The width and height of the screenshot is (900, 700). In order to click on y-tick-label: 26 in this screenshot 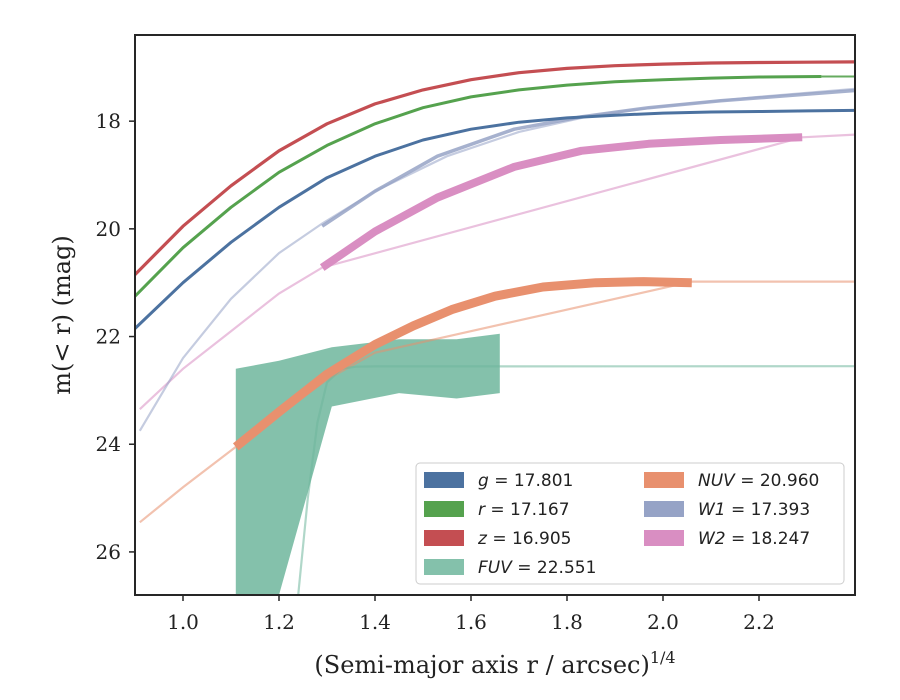, I will do `click(108, 552)`.